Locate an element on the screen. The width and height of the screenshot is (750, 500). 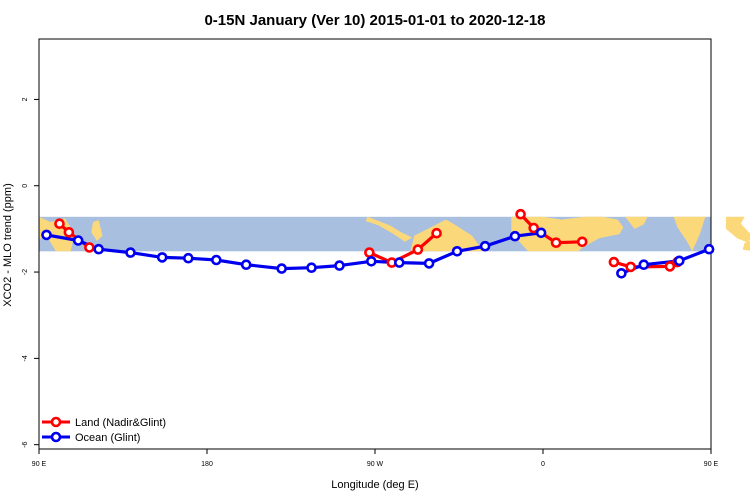
map-land-southeast-asia is located at coordinates (57, 234).